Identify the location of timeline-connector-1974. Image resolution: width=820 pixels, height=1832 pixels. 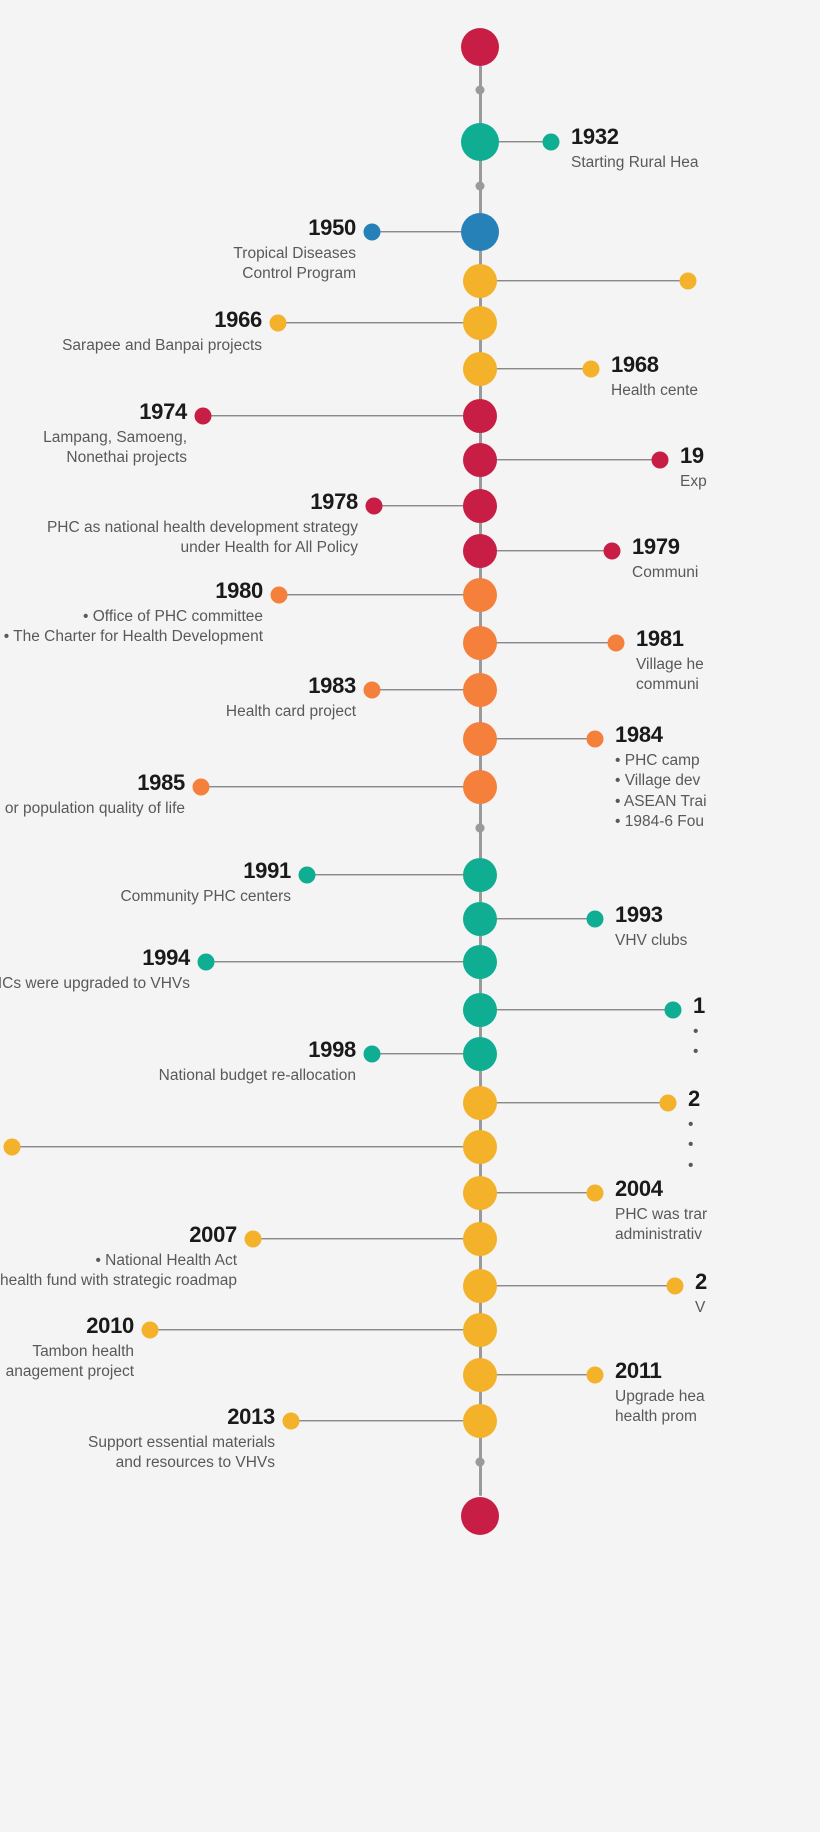
(341, 416).